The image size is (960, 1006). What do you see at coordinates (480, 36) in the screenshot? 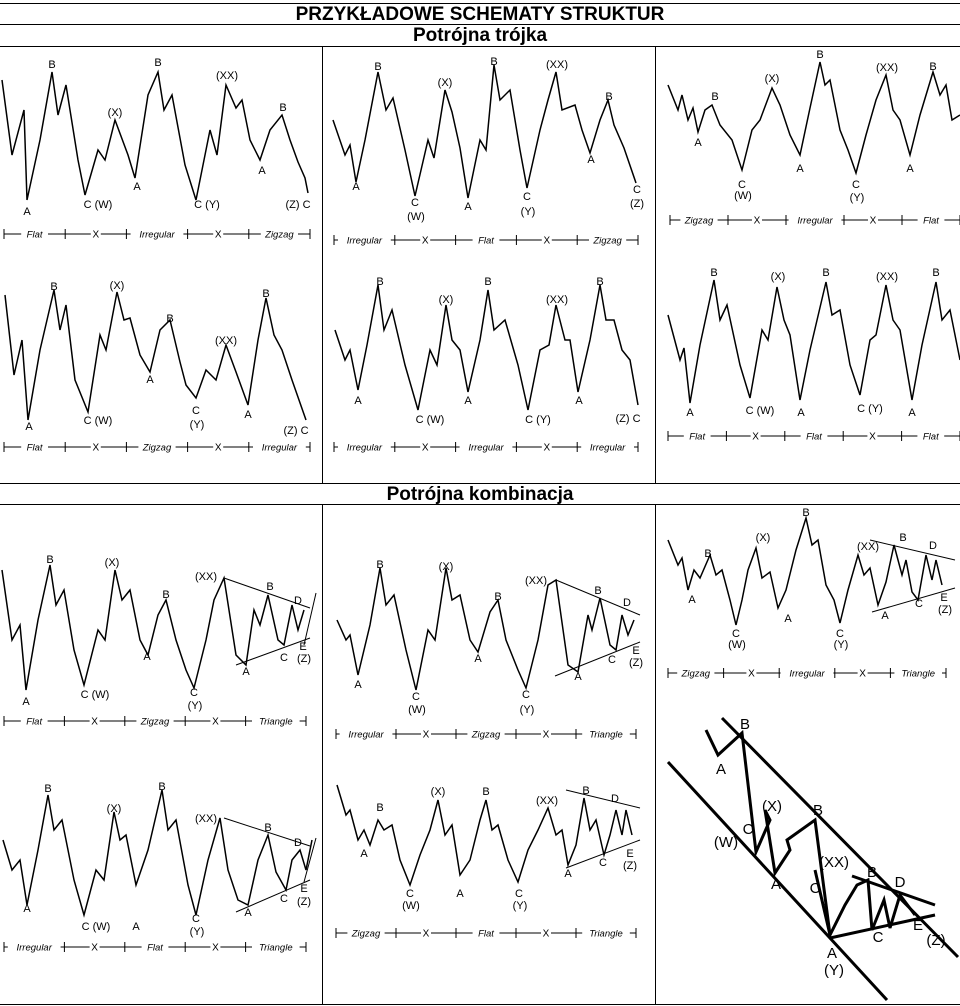
I see `section-title-triple-three: Potrójna trójka` at bounding box center [480, 36].